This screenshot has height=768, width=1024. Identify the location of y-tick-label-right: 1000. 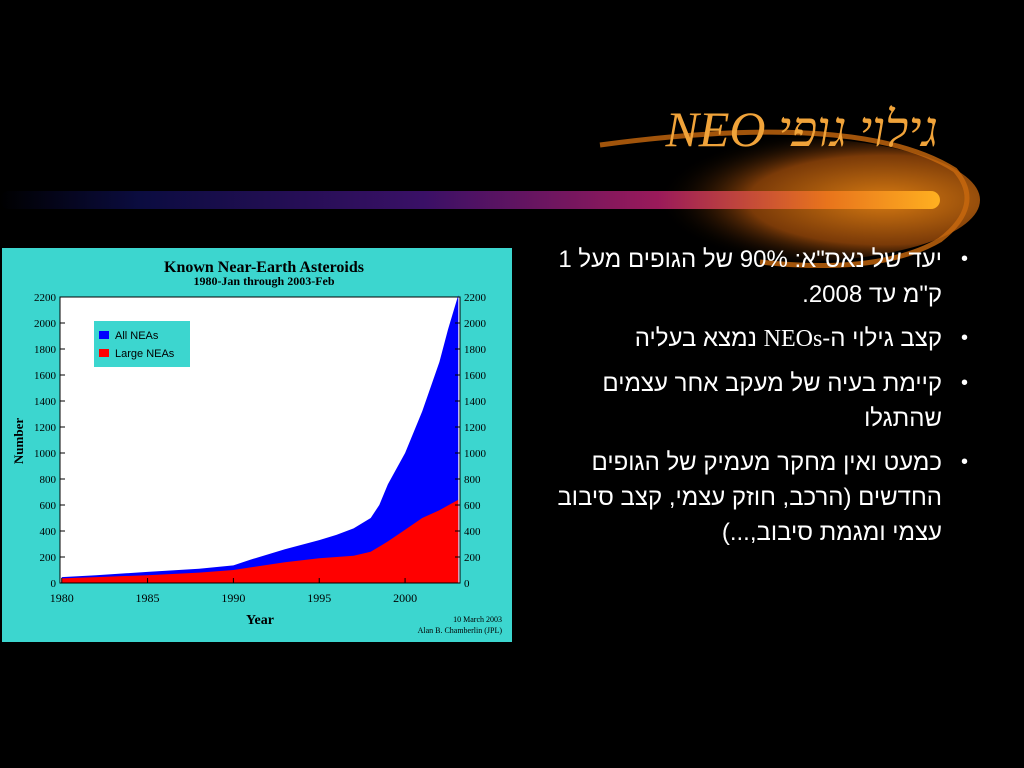
(475, 454).